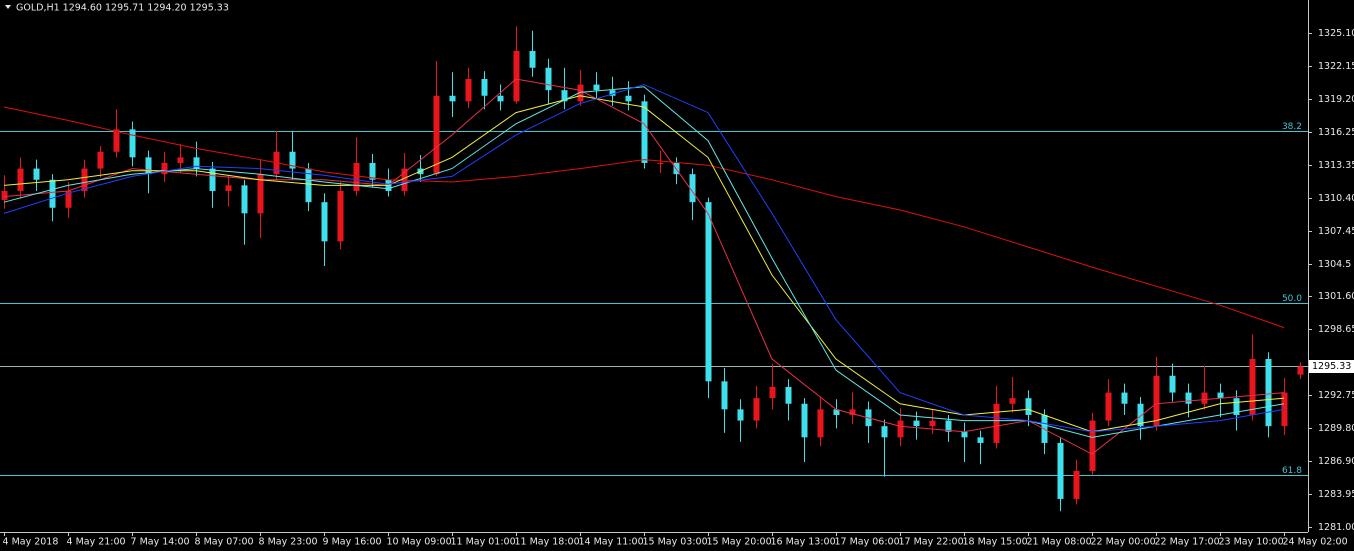 The image size is (1354, 551). Describe the element at coordinates (675, 542) in the screenshot. I see `x-tick-label: 15 May 03:00` at that location.